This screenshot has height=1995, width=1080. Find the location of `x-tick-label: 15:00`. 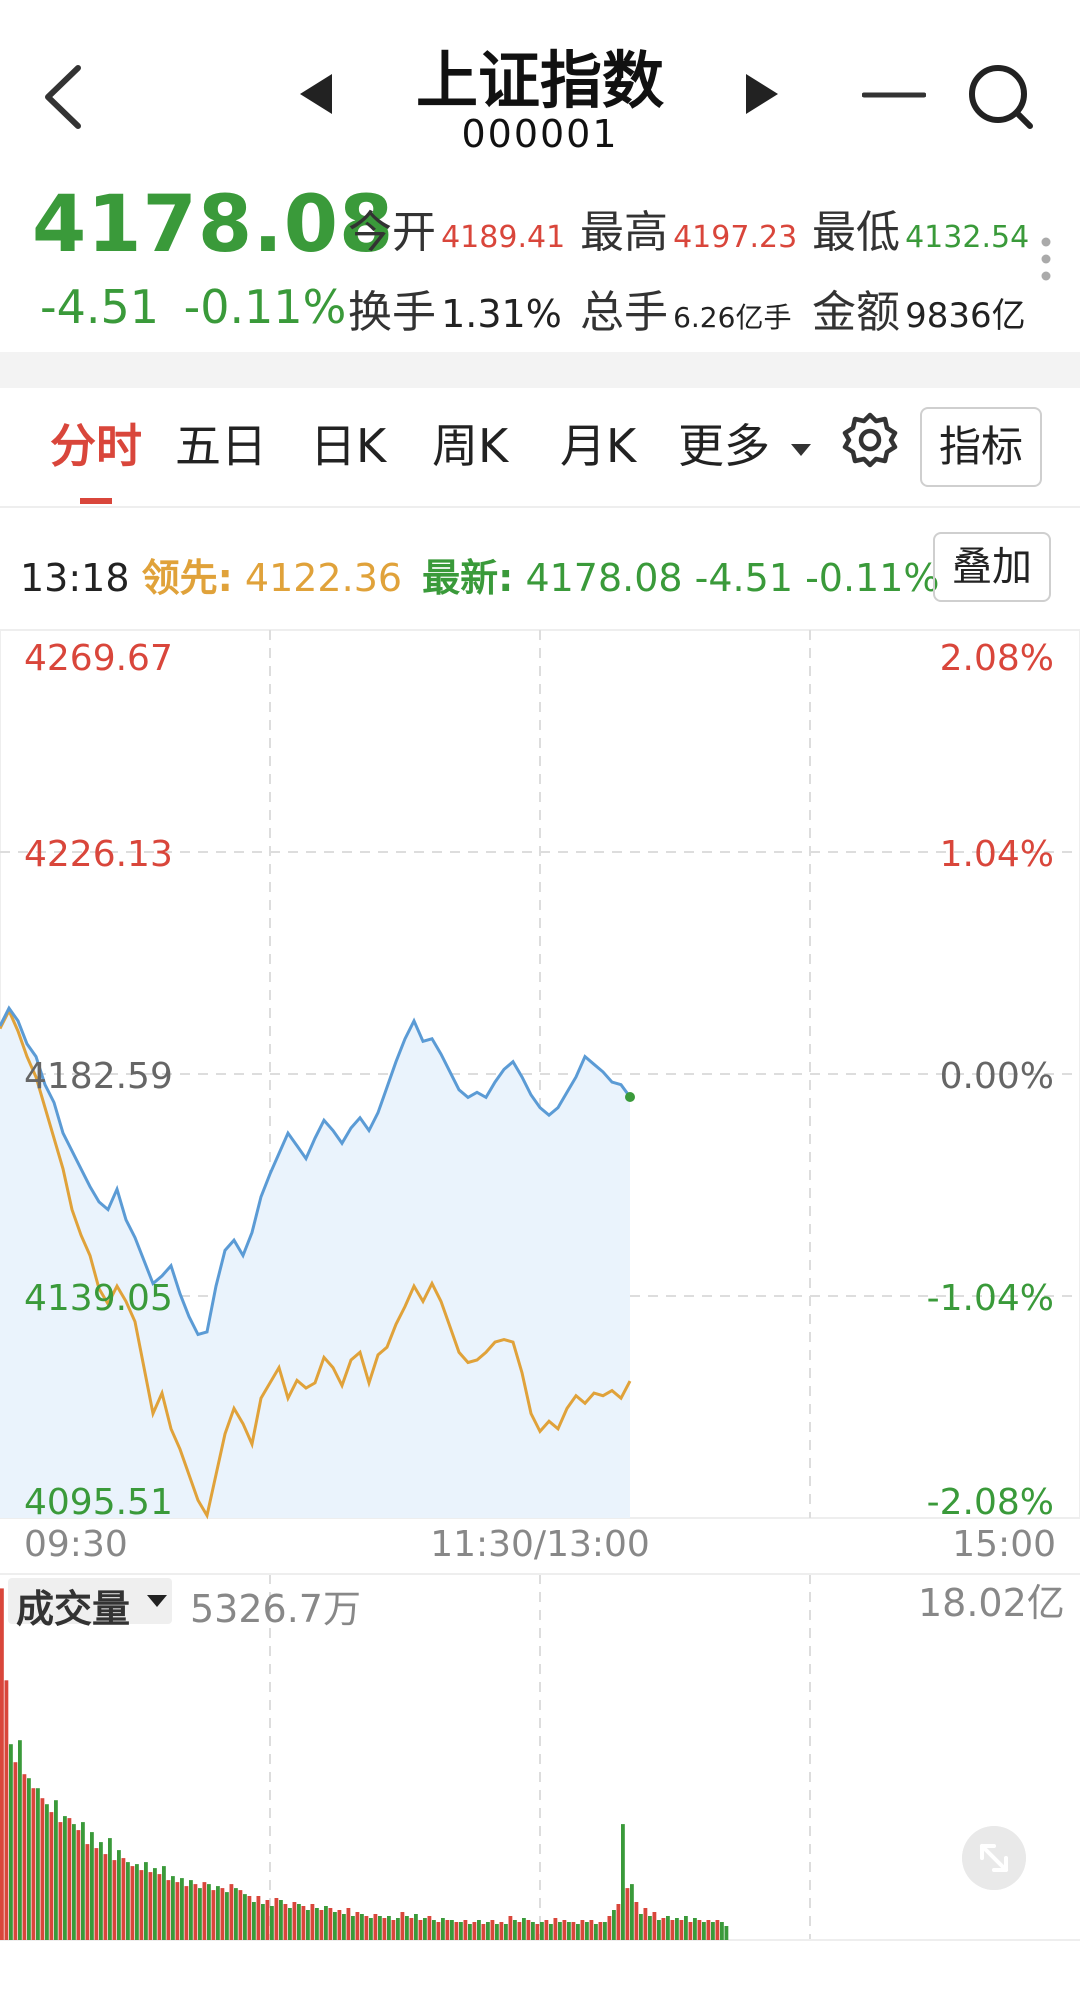

x-tick-label: 15:00 is located at coordinates (1004, 1544).